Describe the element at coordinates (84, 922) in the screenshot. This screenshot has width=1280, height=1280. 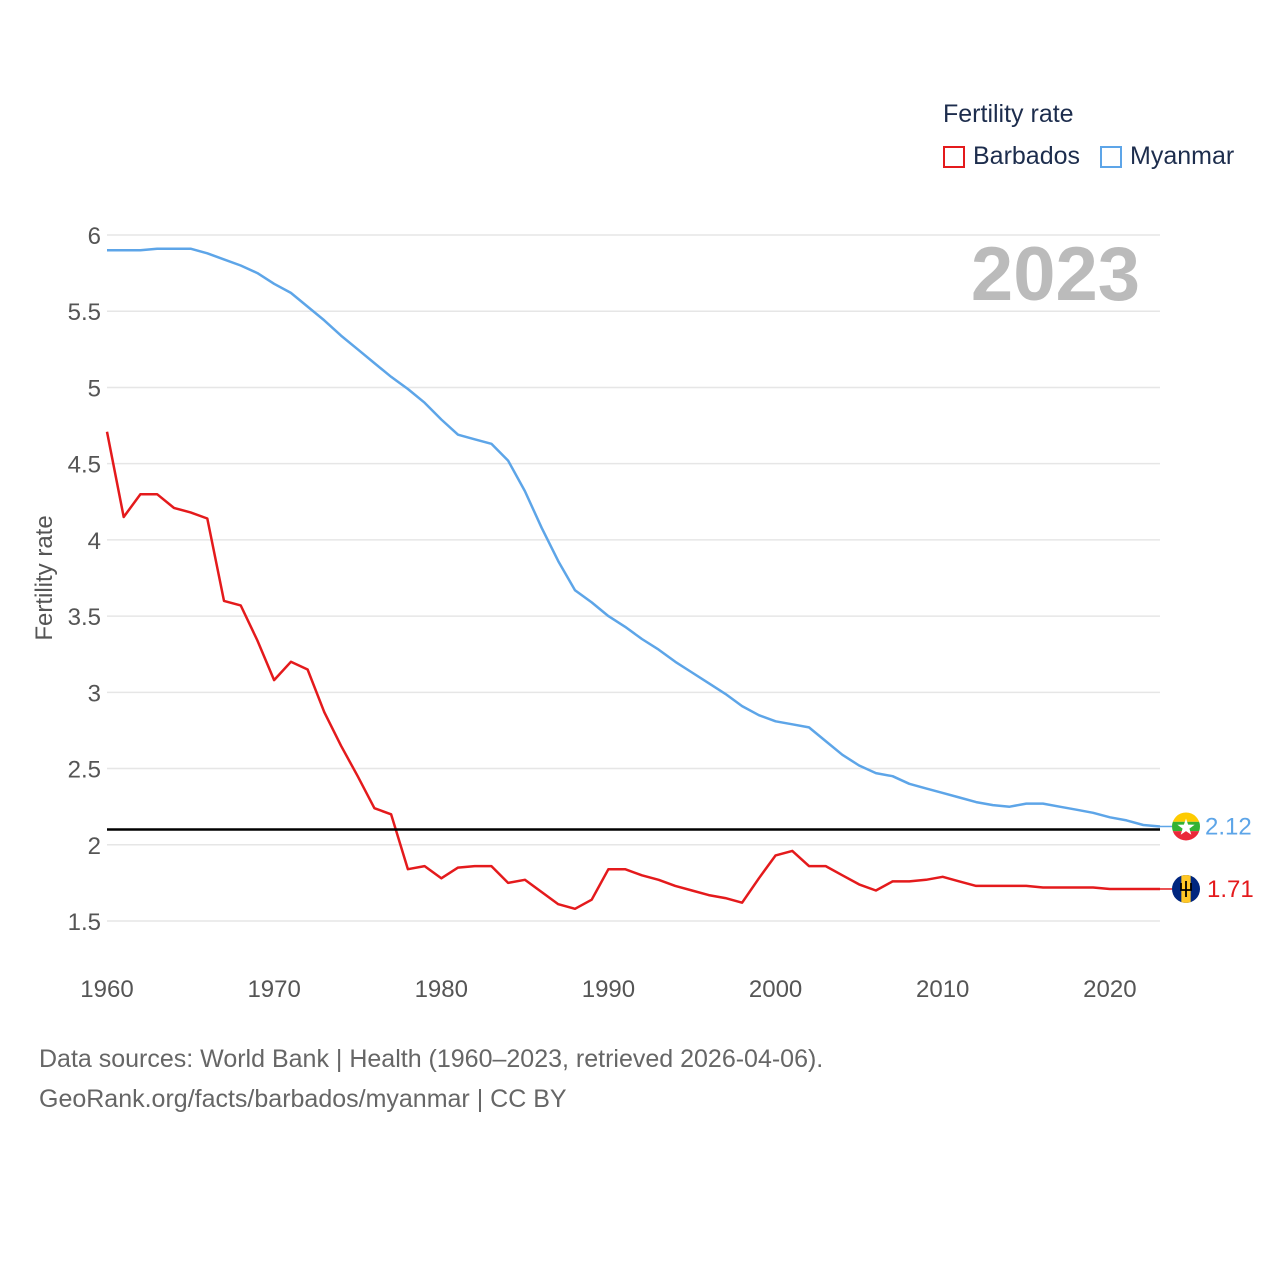
I see `y-tick-label: 1.5` at that location.